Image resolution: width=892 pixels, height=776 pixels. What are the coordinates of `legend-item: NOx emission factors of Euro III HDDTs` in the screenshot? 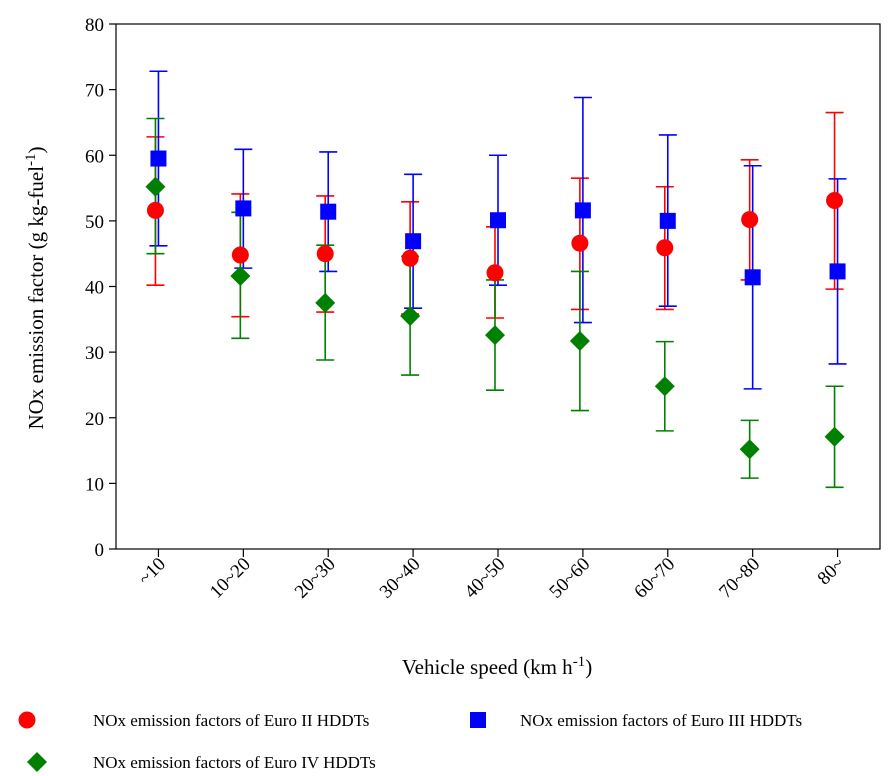 It's located at (636, 720).